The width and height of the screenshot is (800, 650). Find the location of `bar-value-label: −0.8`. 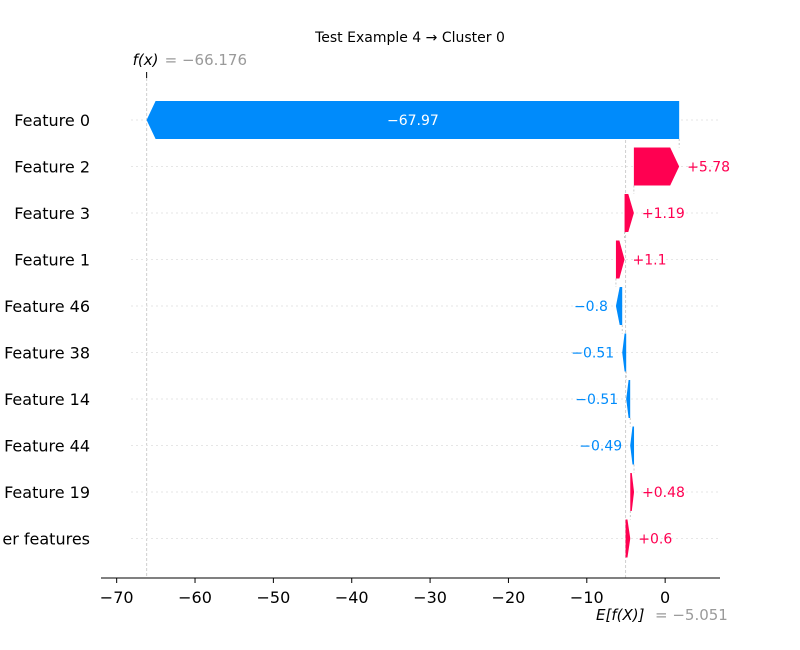

bar-value-label: −0.8 is located at coordinates (591, 307).